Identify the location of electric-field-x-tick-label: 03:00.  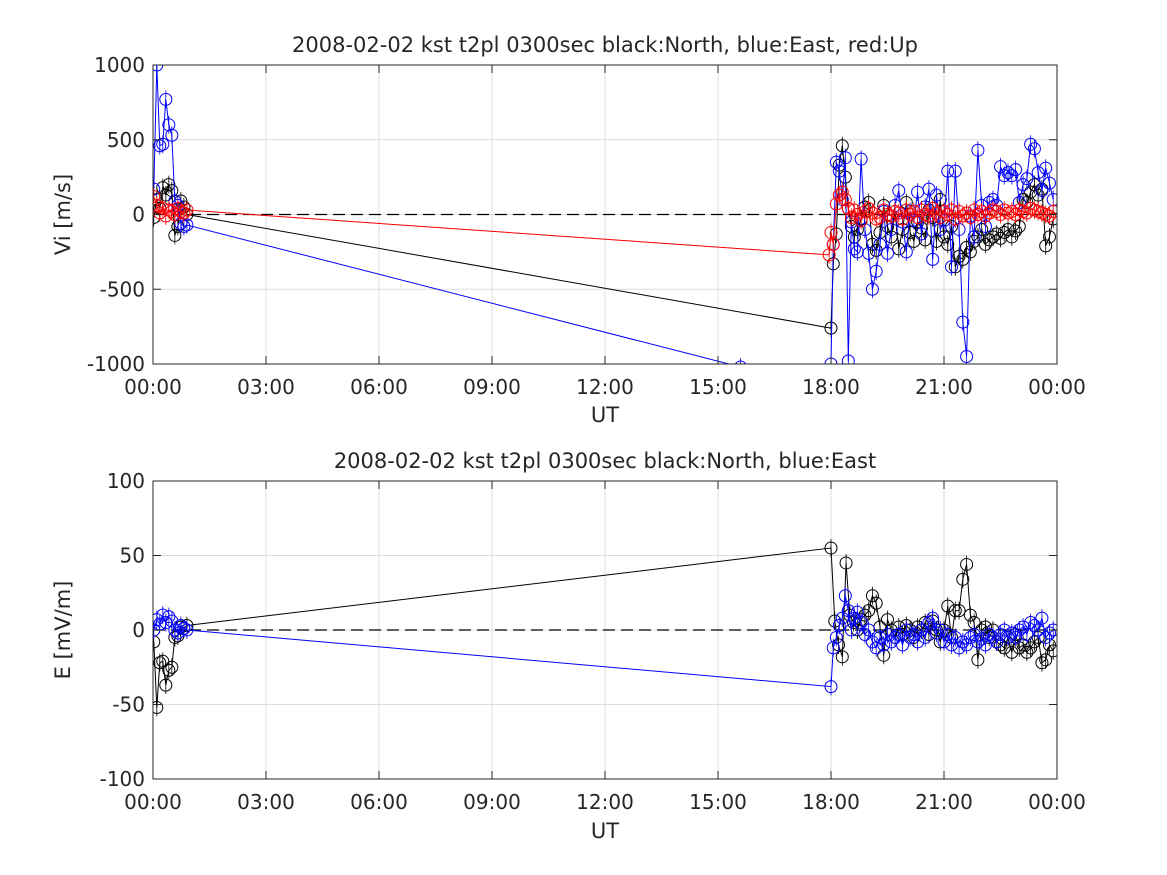
(266, 802).